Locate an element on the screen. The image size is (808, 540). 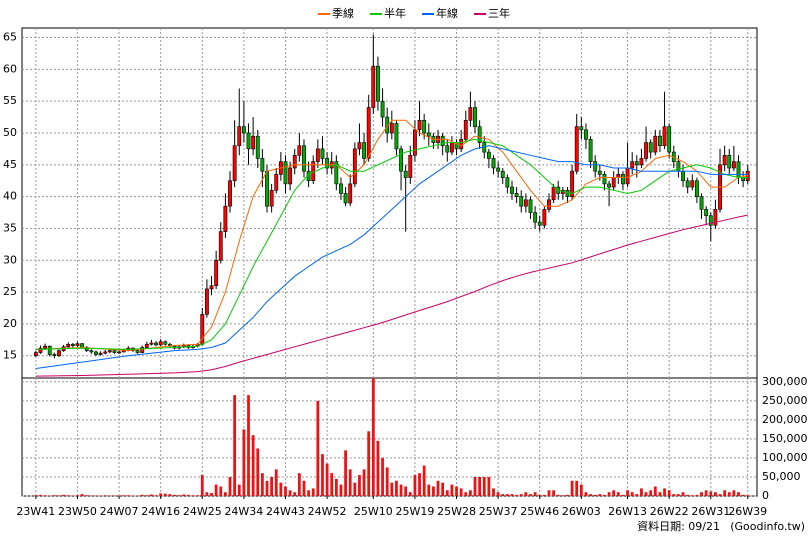
y-tick-label: 60 is located at coordinates (10, 68).